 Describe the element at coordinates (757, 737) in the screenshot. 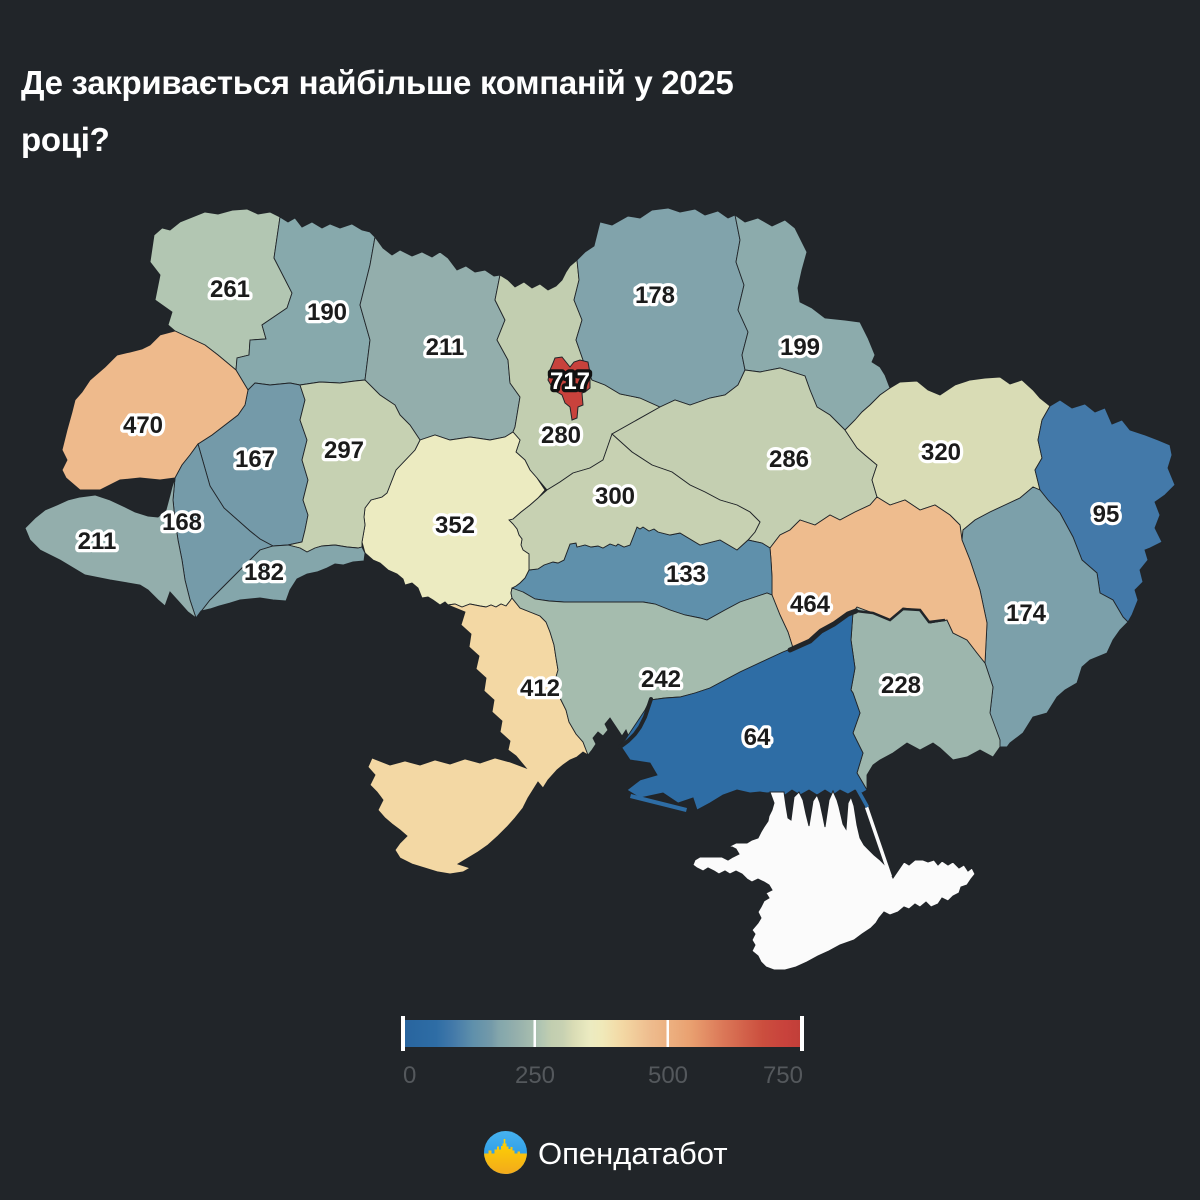

I see `svg-text: 64` at that location.